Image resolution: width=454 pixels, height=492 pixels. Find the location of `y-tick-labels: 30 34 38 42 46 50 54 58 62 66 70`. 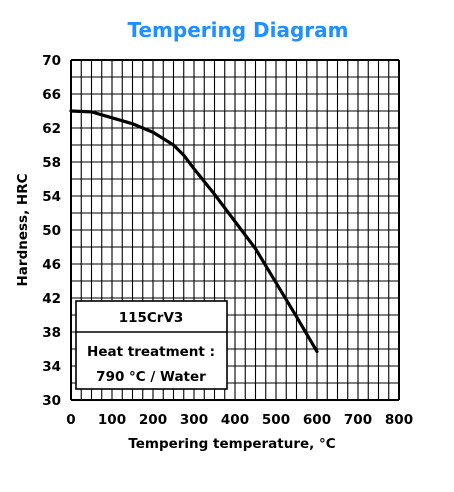

y-tick-labels: 30 34 38 42 46 50 54 58 62 66 70 is located at coordinates (51, 231).